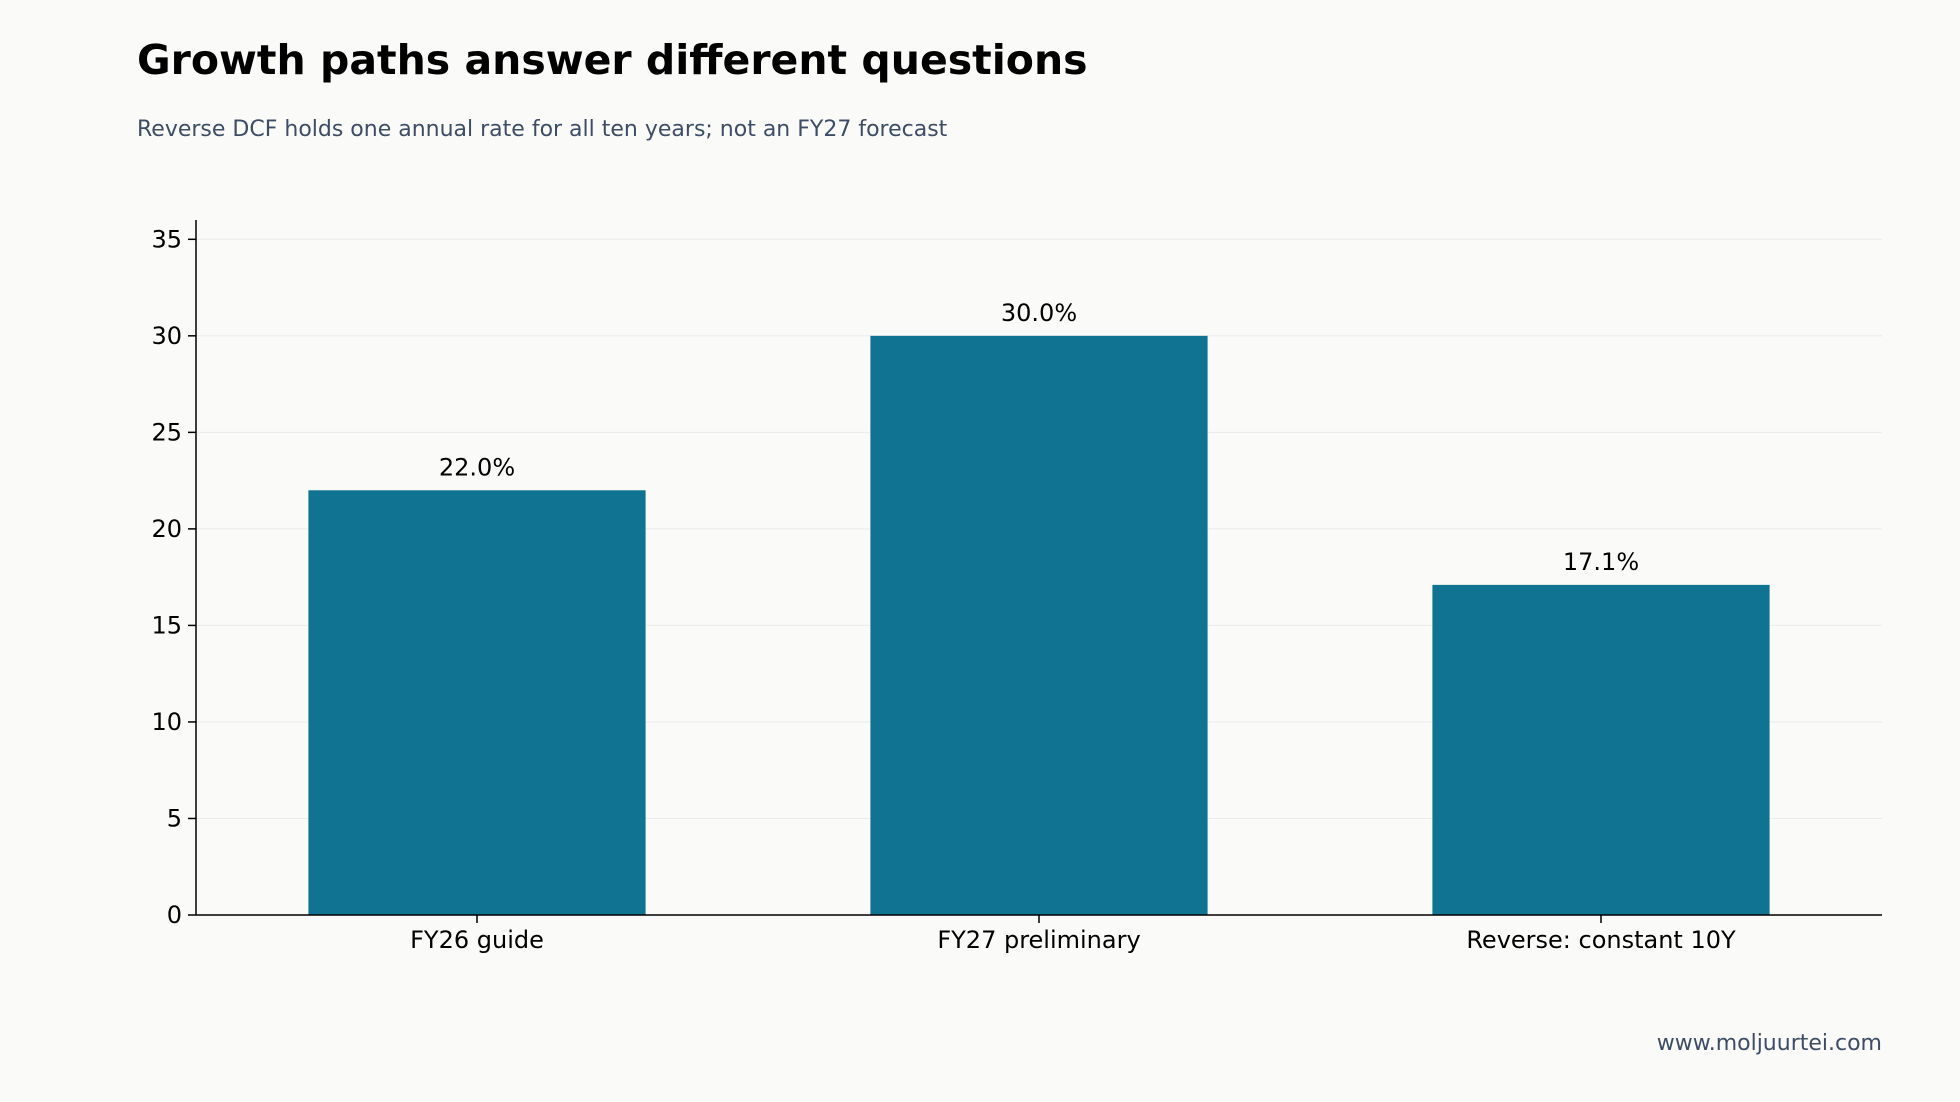 The width and height of the screenshot is (1960, 1102). Describe the element at coordinates (166, 336) in the screenshot. I see `y-tick-label: 30` at that location.